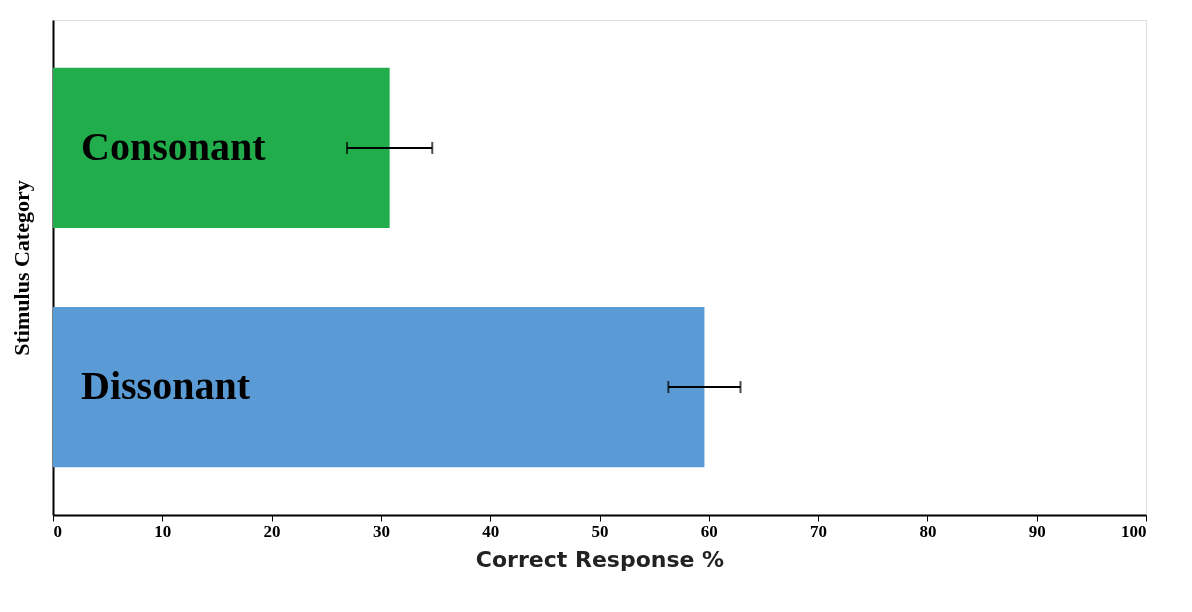 The height and width of the screenshot is (612, 1192). I want to click on x-tick-label: 10, so click(163, 531).